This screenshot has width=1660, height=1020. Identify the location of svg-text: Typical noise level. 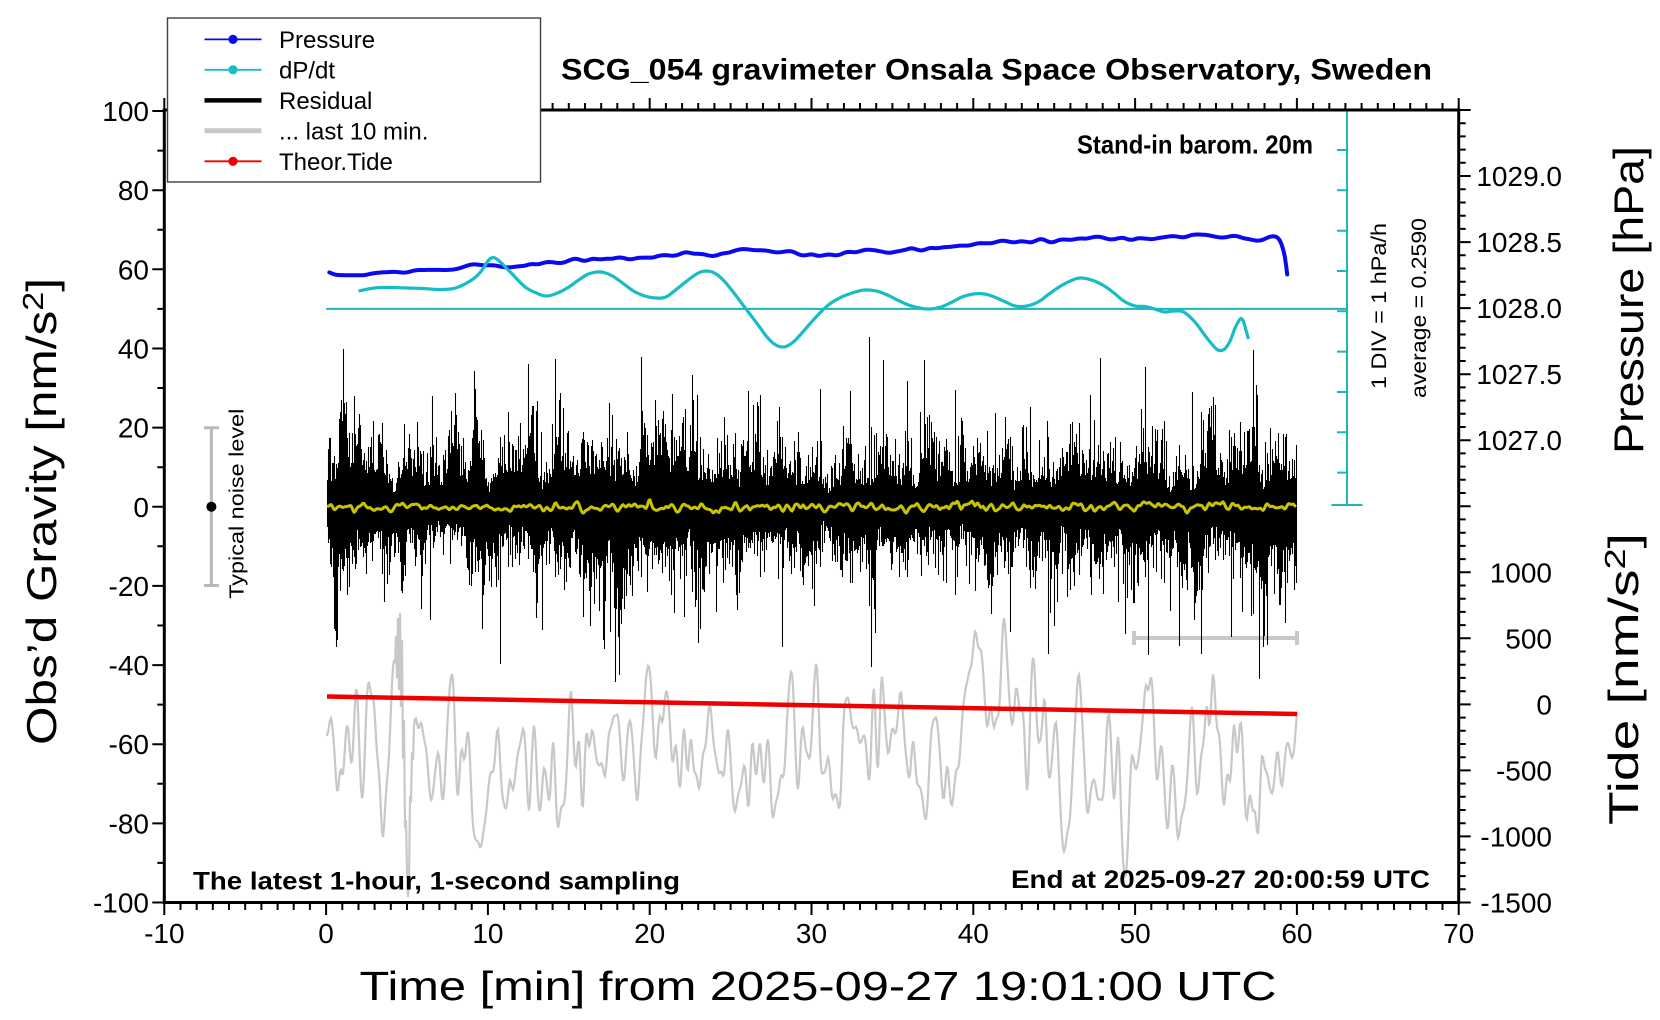
(238, 504).